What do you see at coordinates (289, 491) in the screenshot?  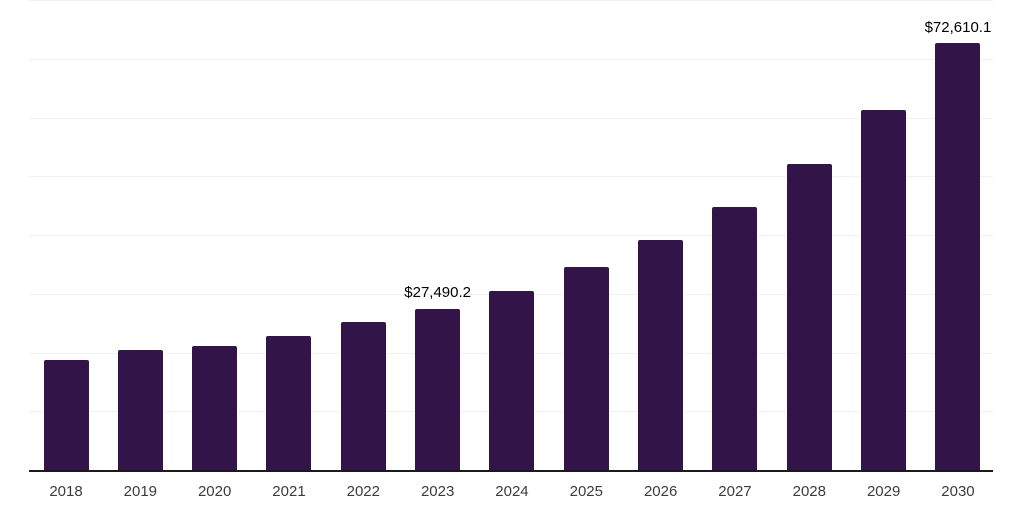 I see `x-tick-label-2021: 2021` at bounding box center [289, 491].